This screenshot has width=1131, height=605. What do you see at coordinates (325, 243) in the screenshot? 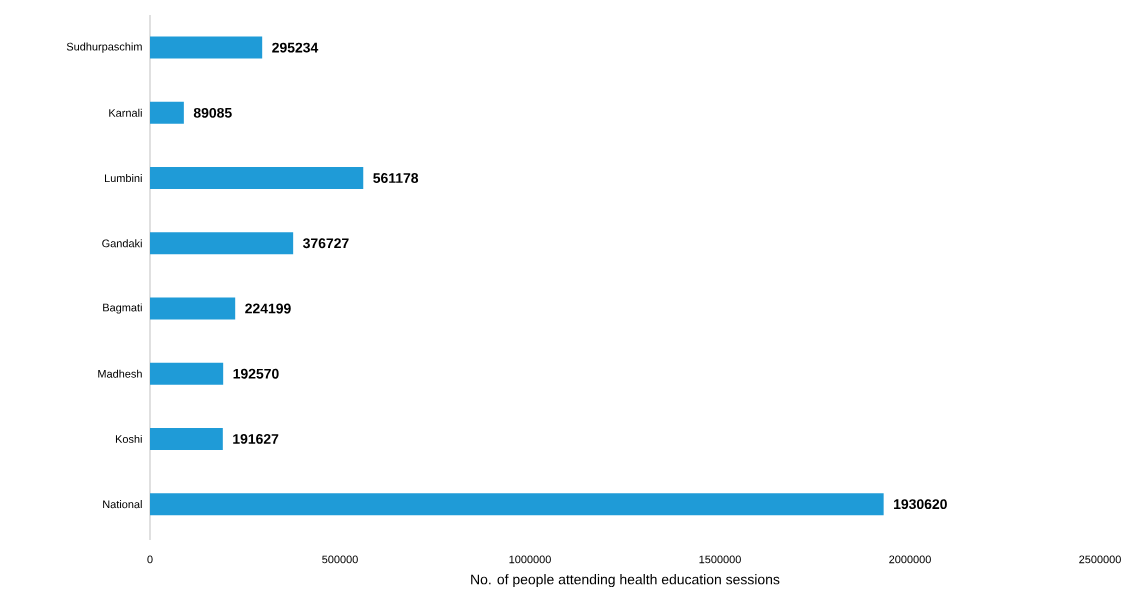
I see `data-label: 376727` at bounding box center [325, 243].